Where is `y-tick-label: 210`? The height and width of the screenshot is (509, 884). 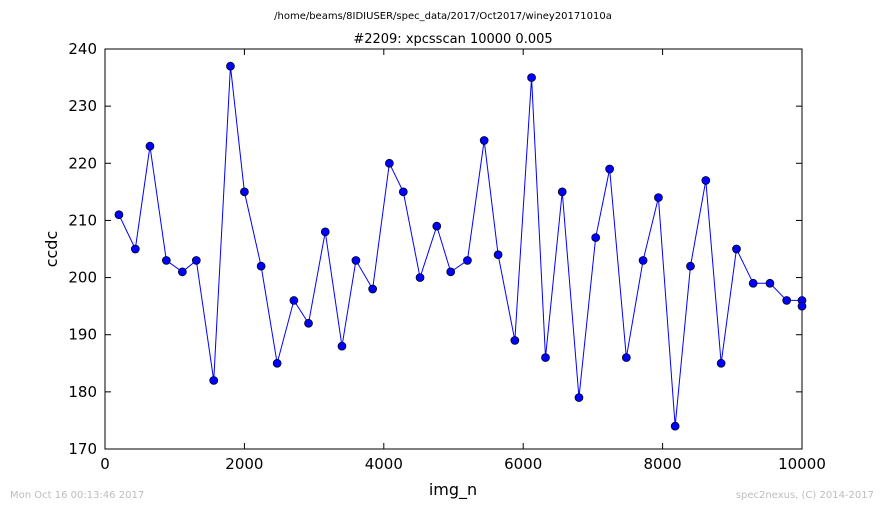
y-tick-label: 210 is located at coordinates (82, 220).